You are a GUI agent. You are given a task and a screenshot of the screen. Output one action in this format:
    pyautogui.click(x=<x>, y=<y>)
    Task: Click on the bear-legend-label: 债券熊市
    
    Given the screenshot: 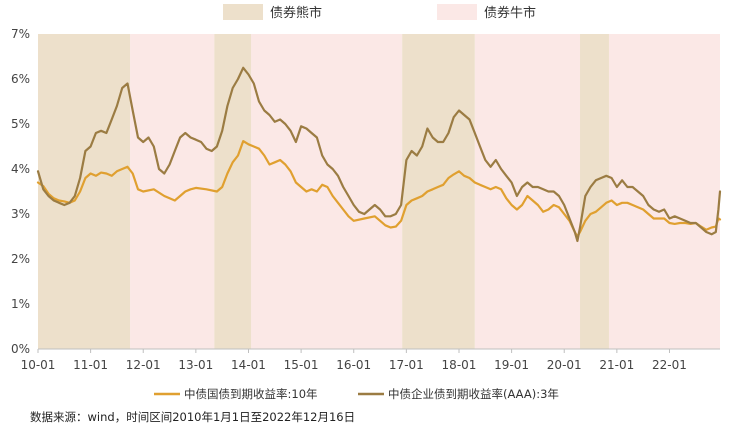 What is the action you would take?
    pyautogui.click(x=296, y=13)
    